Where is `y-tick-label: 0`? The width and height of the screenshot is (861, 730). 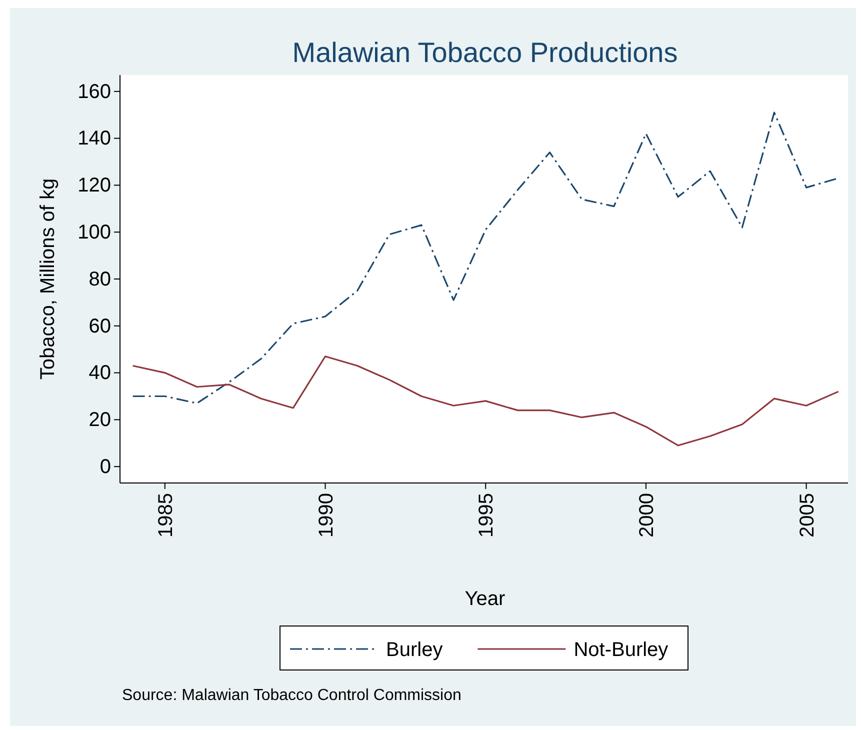
y-tick-label: 0 is located at coordinates (105, 467).